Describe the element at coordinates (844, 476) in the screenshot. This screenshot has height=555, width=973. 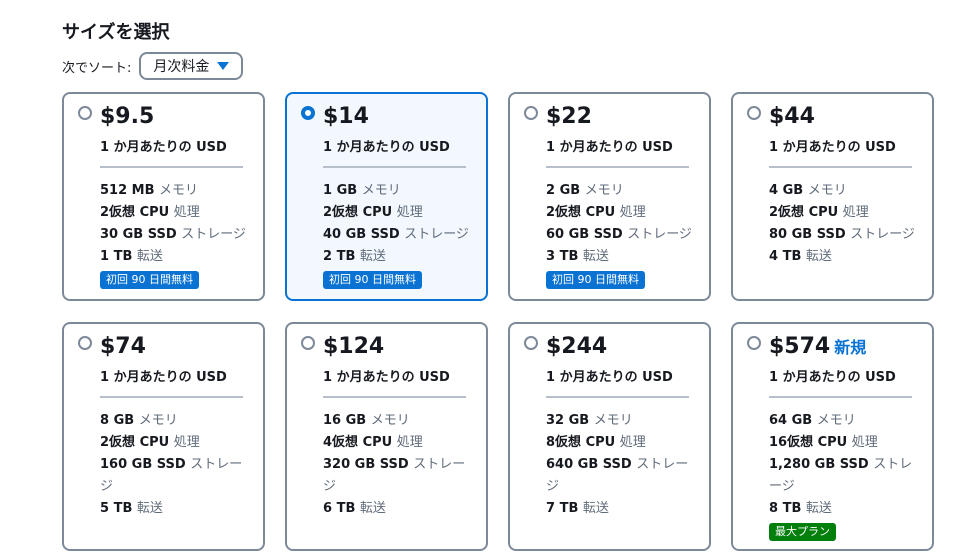
I see `spec-line: 1,280 GB SSD ストレージ` at that location.